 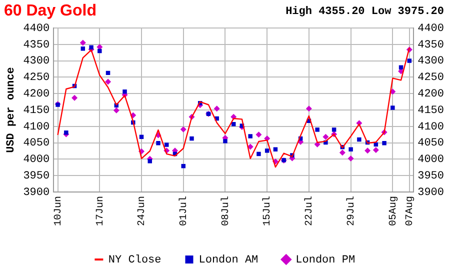 What do you see at coordinates (431, 28) in the screenshot?
I see `y2-tick-label: 4400` at bounding box center [431, 28].